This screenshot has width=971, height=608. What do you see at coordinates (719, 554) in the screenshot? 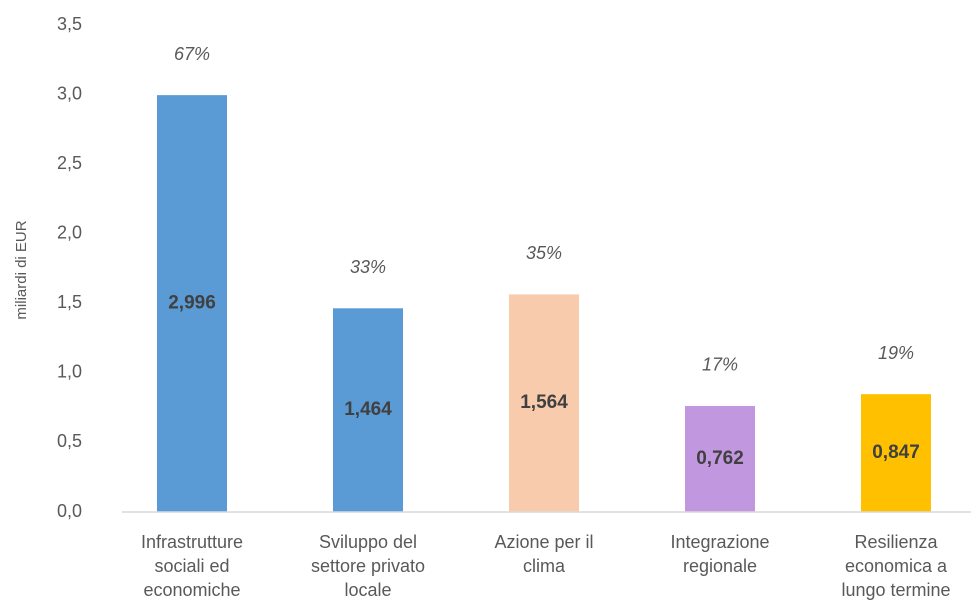
I see `x-tick-label: Integrazione regionale` at bounding box center [719, 554].